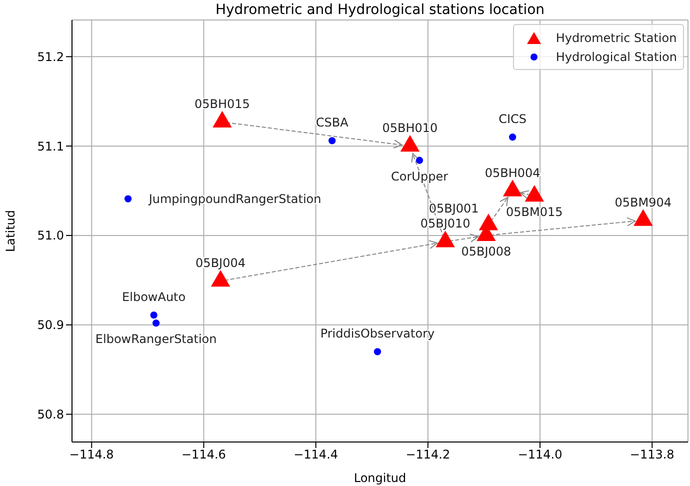  What do you see at coordinates (643, 202) in the screenshot?
I see `annotation: 05BM904` at bounding box center [643, 202].